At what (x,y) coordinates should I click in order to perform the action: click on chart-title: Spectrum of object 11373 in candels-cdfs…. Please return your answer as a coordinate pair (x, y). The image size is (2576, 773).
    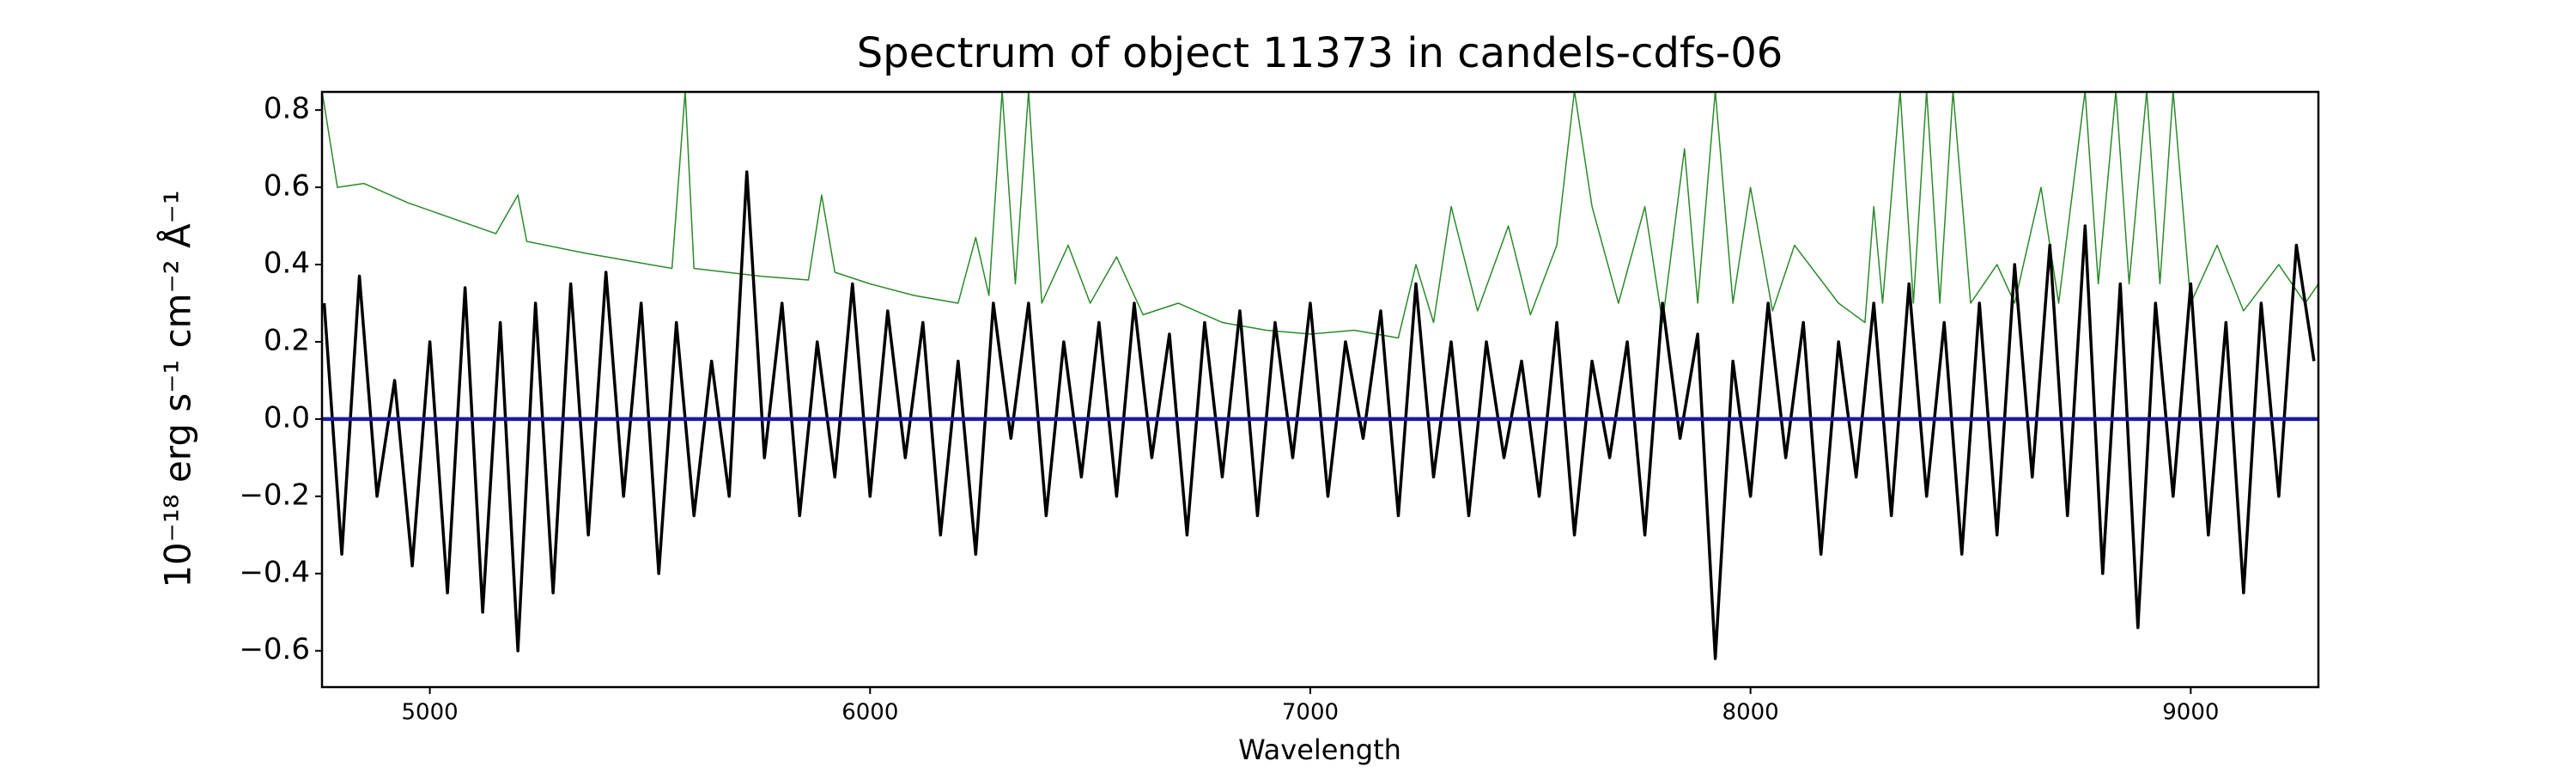
    Looking at the image, I should click on (1320, 53).